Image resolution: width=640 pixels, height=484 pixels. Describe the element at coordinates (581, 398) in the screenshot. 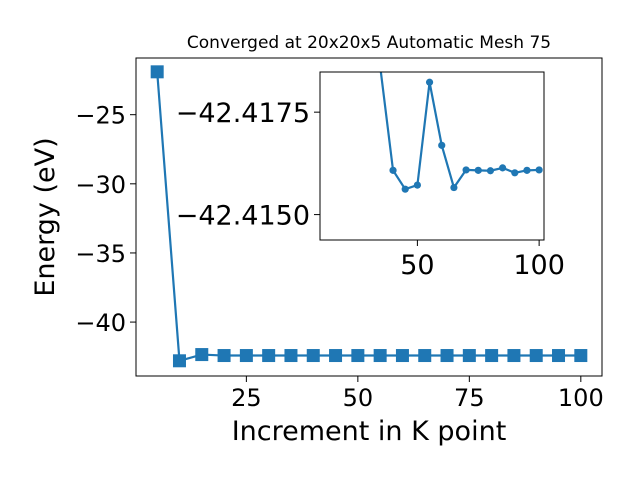

I see `x-tick-label: 100` at that location.